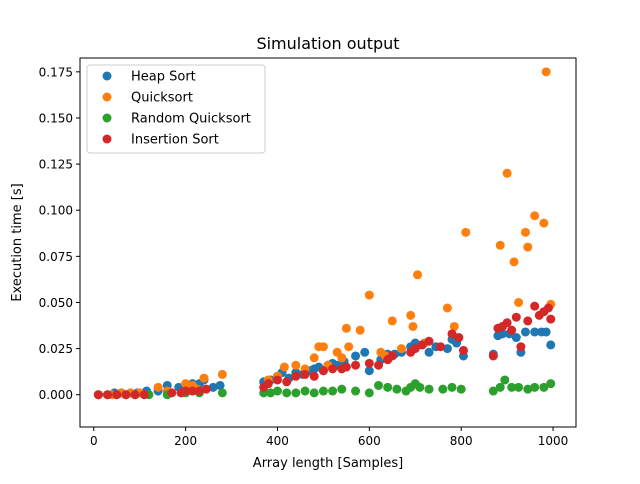 Image resolution: width=640 pixels, height=484 pixels. I want to click on y-tick-label: 0.025, so click(56, 349).